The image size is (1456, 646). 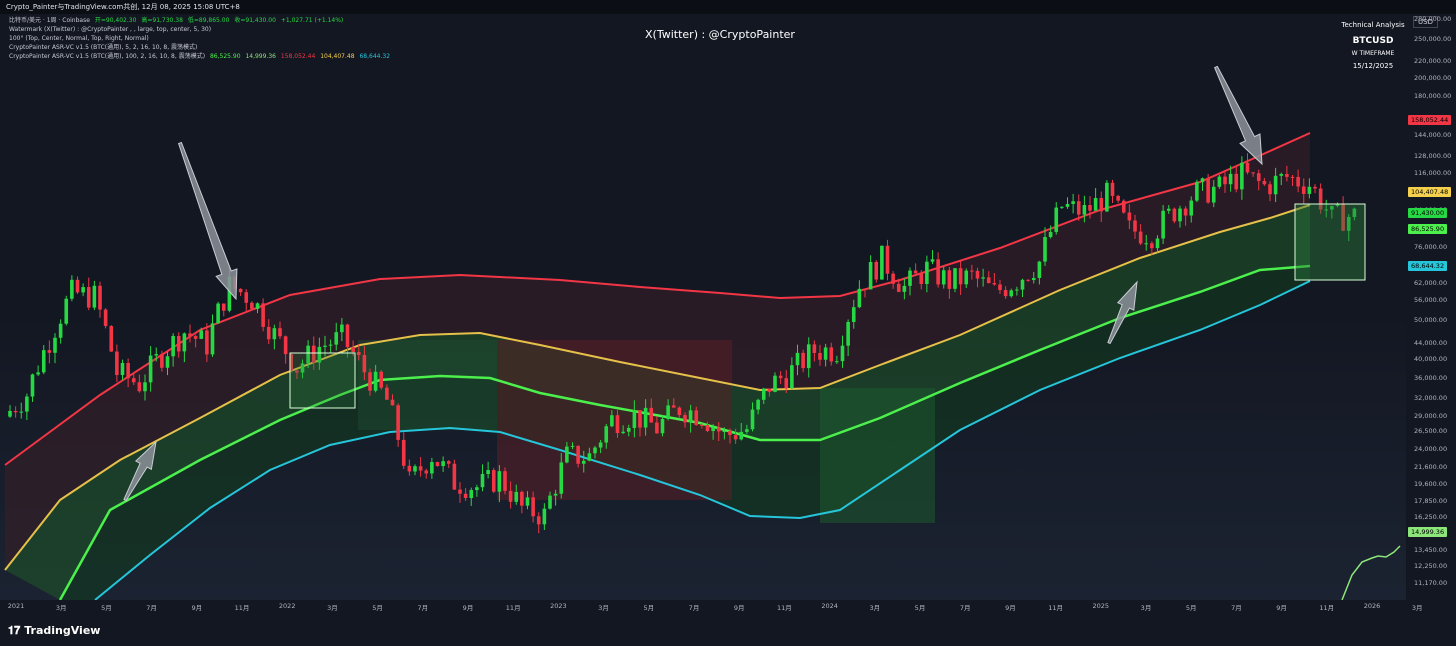 What do you see at coordinates (1433, 38) in the screenshot?
I see `price-tick: 250,000.00` at bounding box center [1433, 38].